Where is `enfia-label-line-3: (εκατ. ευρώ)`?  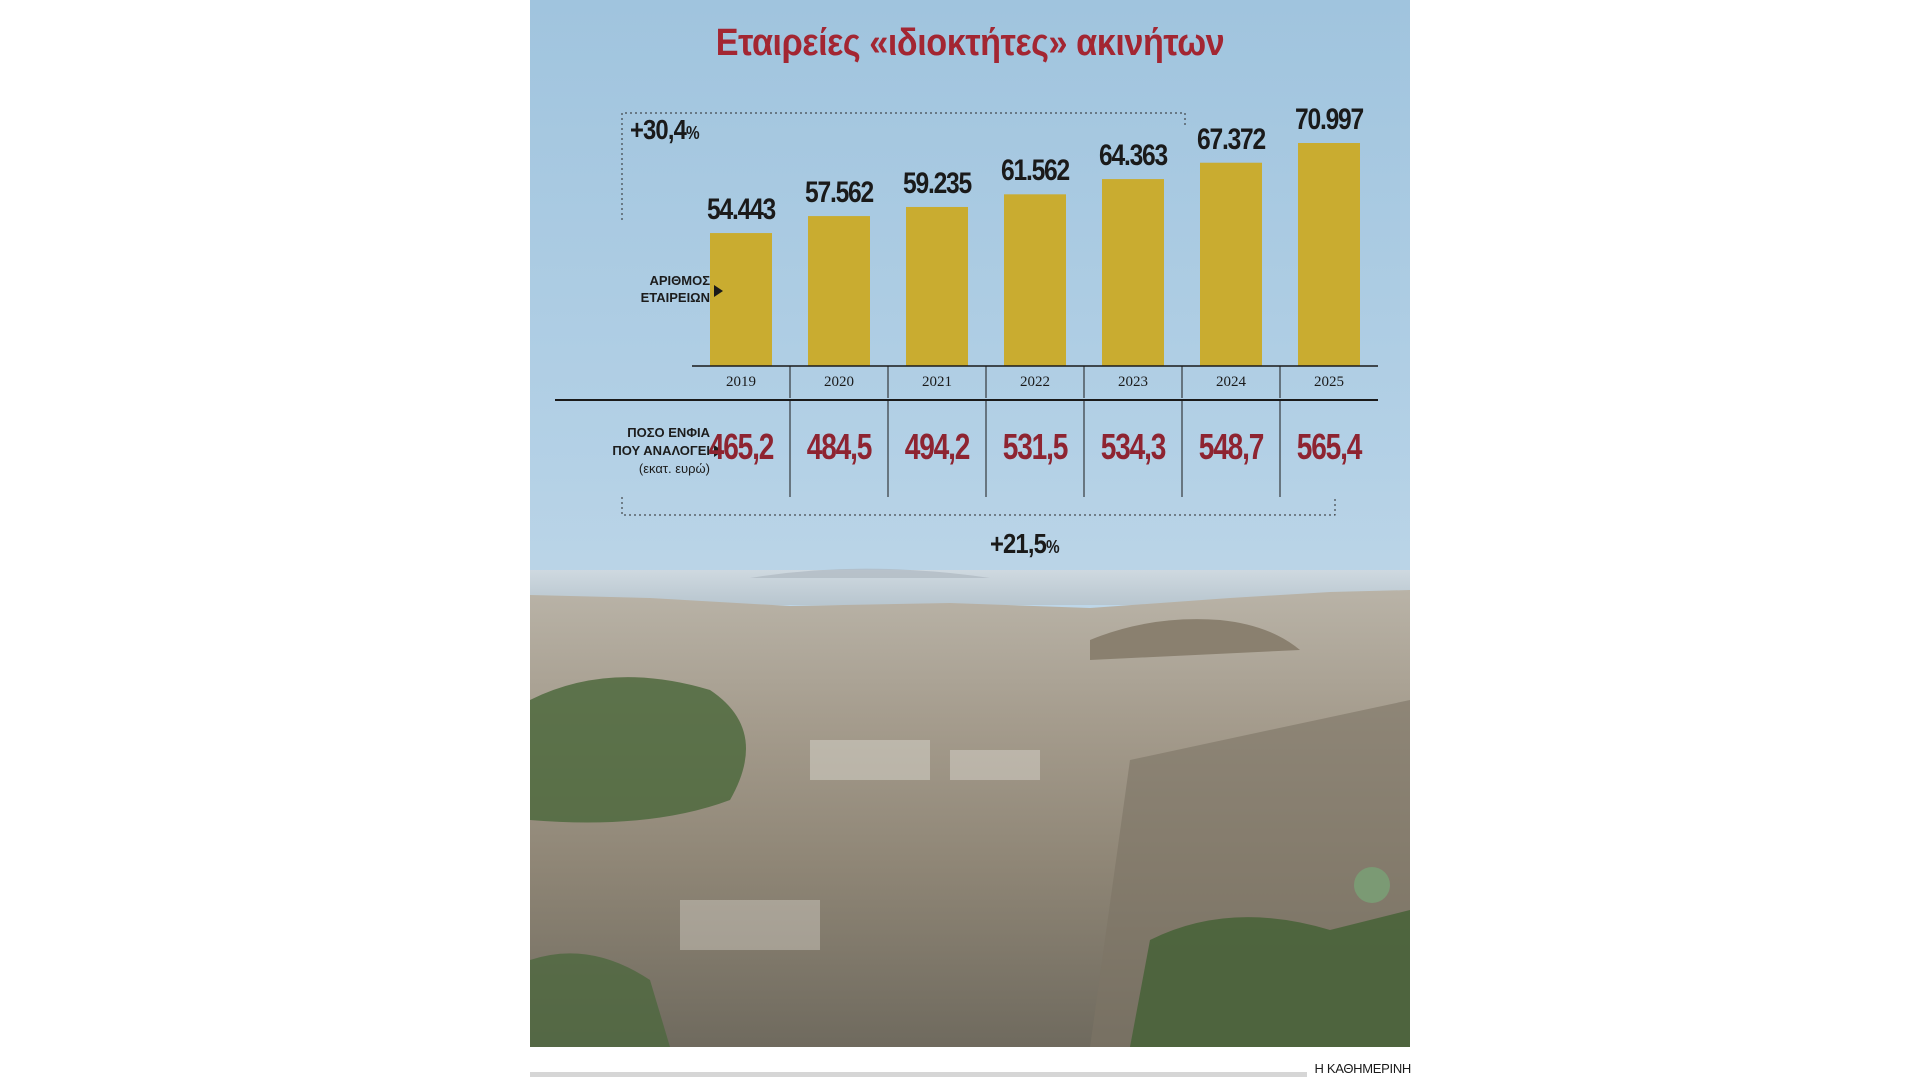 enfia-label-line-3: (εκατ. ευρώ) is located at coordinates (674, 468).